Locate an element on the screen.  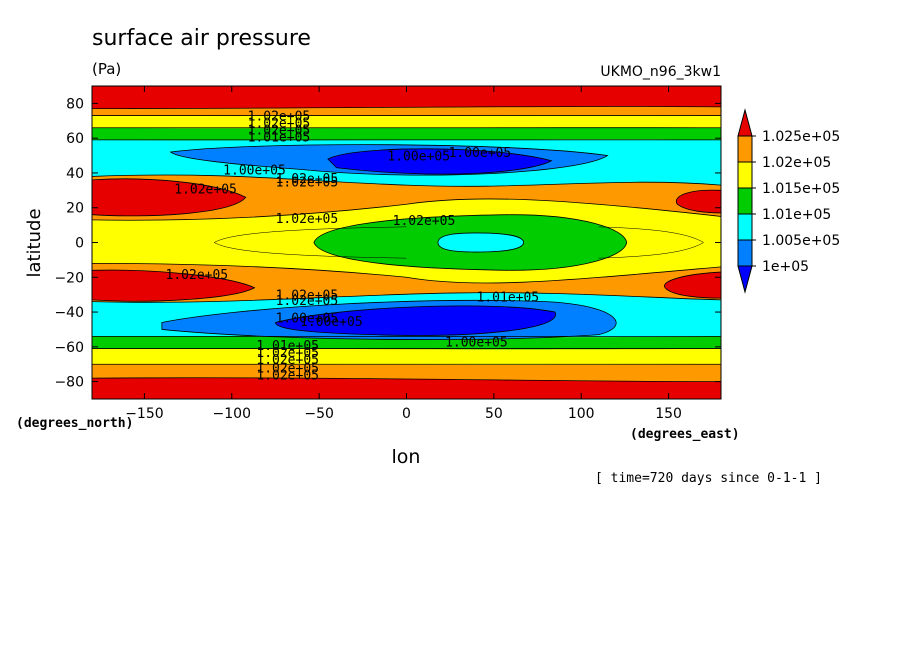
x-axis-label: lon is located at coordinates (406, 457).